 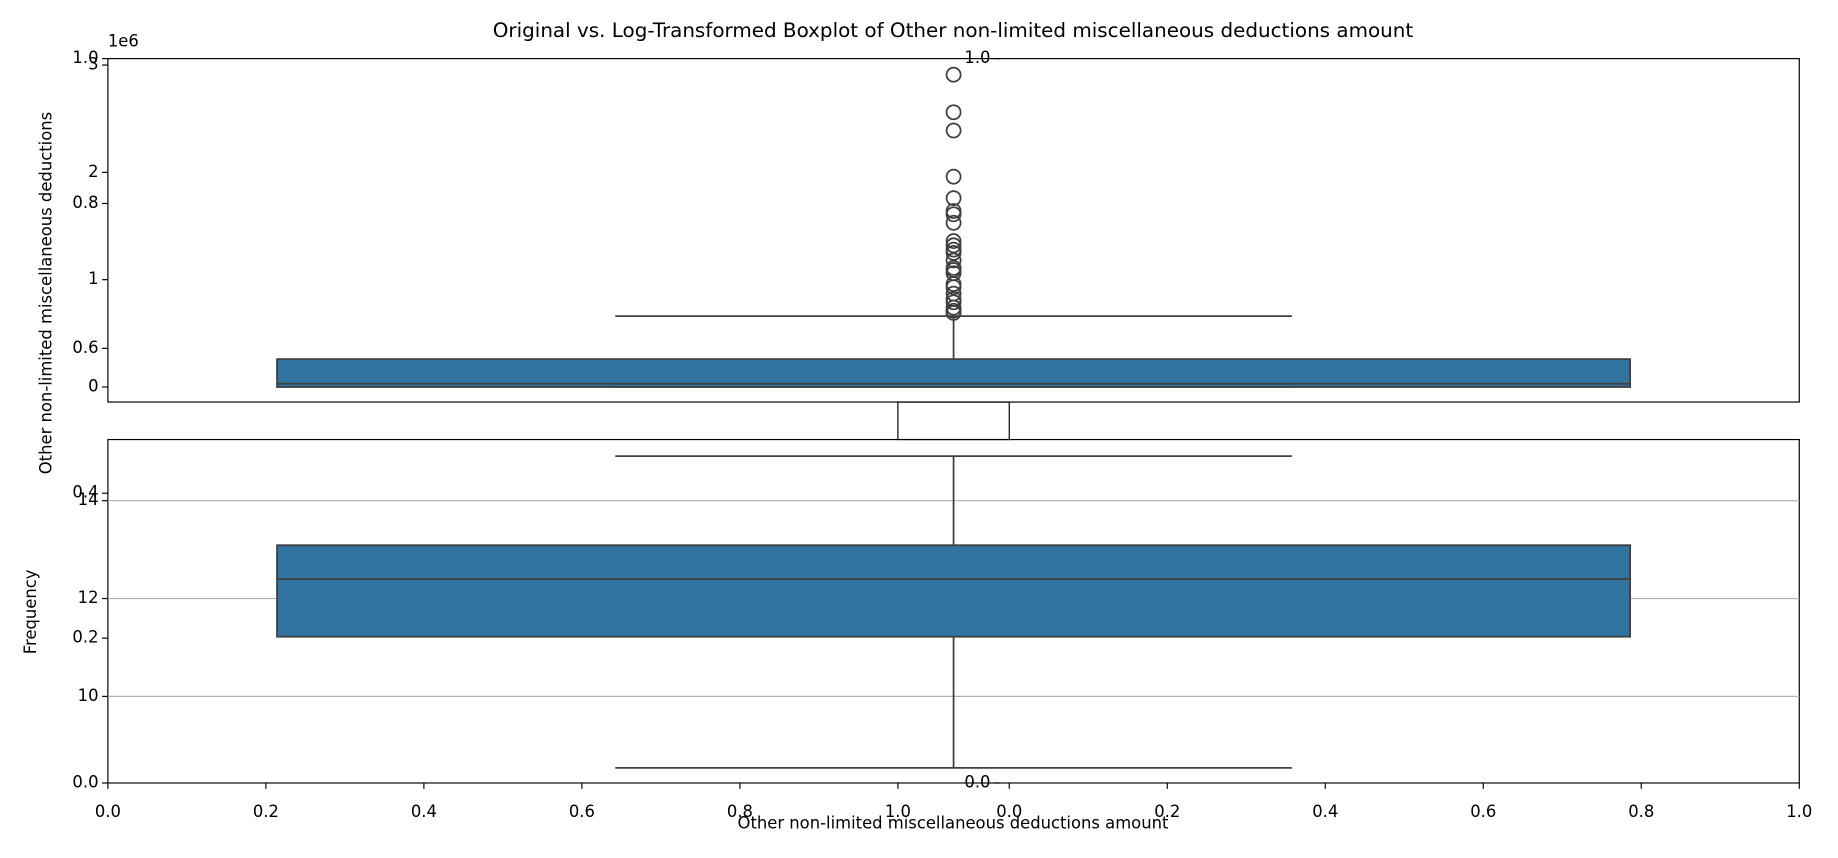 What do you see at coordinates (93, 278) in the screenshot?
I see `y-tick-label: 1` at bounding box center [93, 278].